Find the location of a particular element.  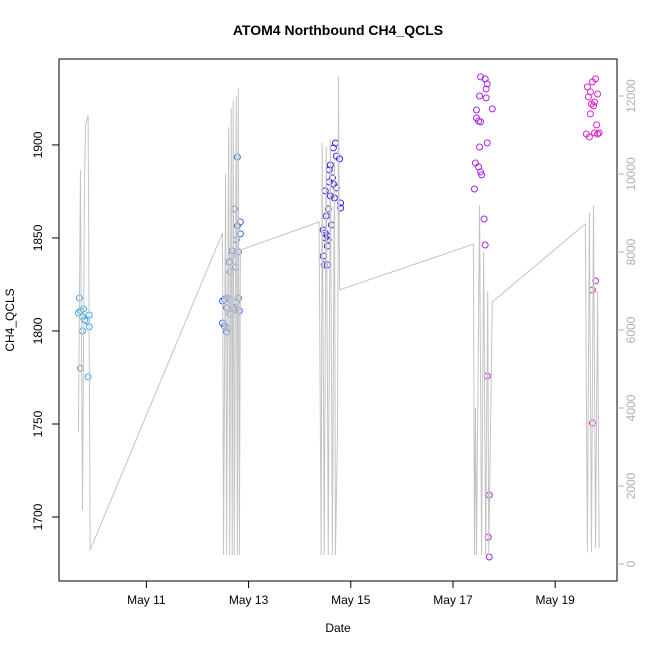

y-tick-label: 1900 is located at coordinates (38, 144).